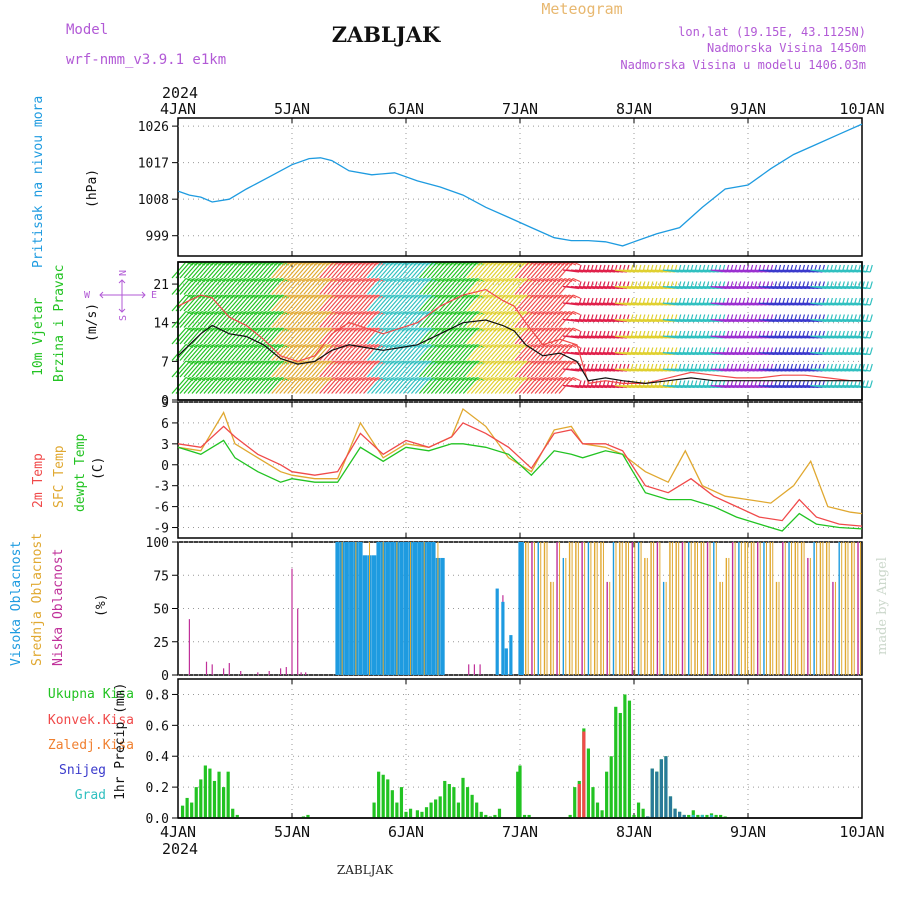 The width and height of the screenshot is (900, 900). What do you see at coordinates (157, 819) in the screenshot?
I see `y-tick-label: 0.0` at bounding box center [157, 819].